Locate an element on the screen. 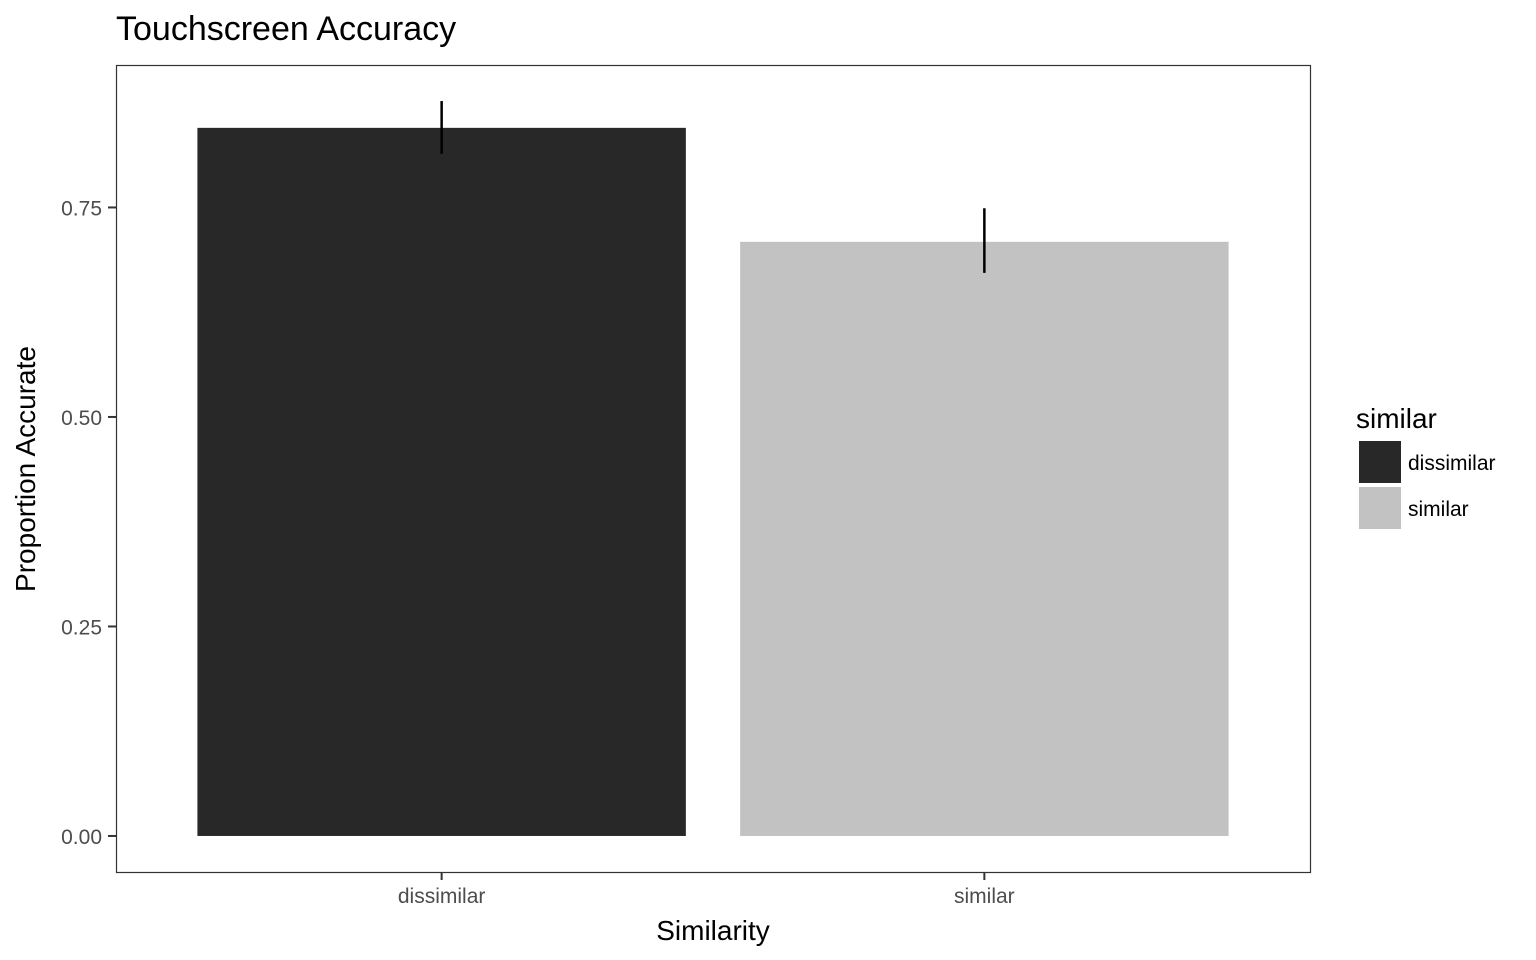 The width and height of the screenshot is (1536, 960). y-axis-title: Proportion Accurate is located at coordinates (25, 469).